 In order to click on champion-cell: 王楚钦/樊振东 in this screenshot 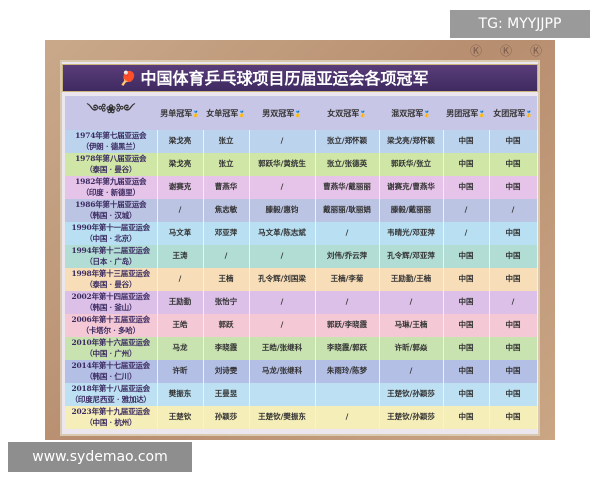, I will do `click(282, 417)`.